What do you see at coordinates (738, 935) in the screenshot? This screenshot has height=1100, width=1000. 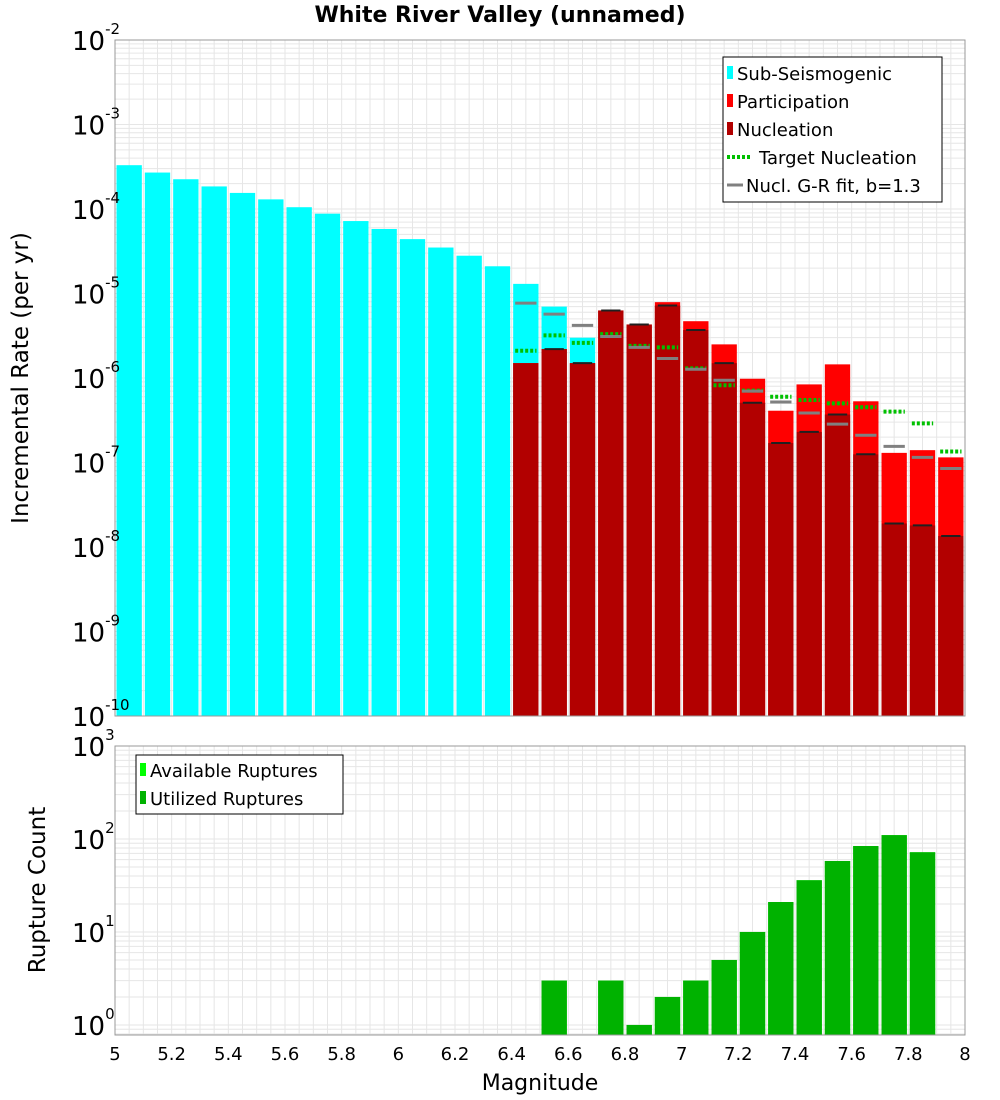 I see `count-series` at bounding box center [738, 935].